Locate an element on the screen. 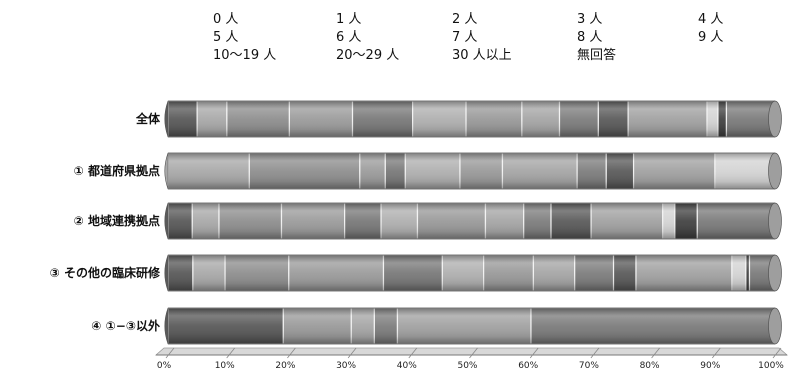 The width and height of the screenshot is (792, 371). x-tick-label: 80% is located at coordinates (650, 366).